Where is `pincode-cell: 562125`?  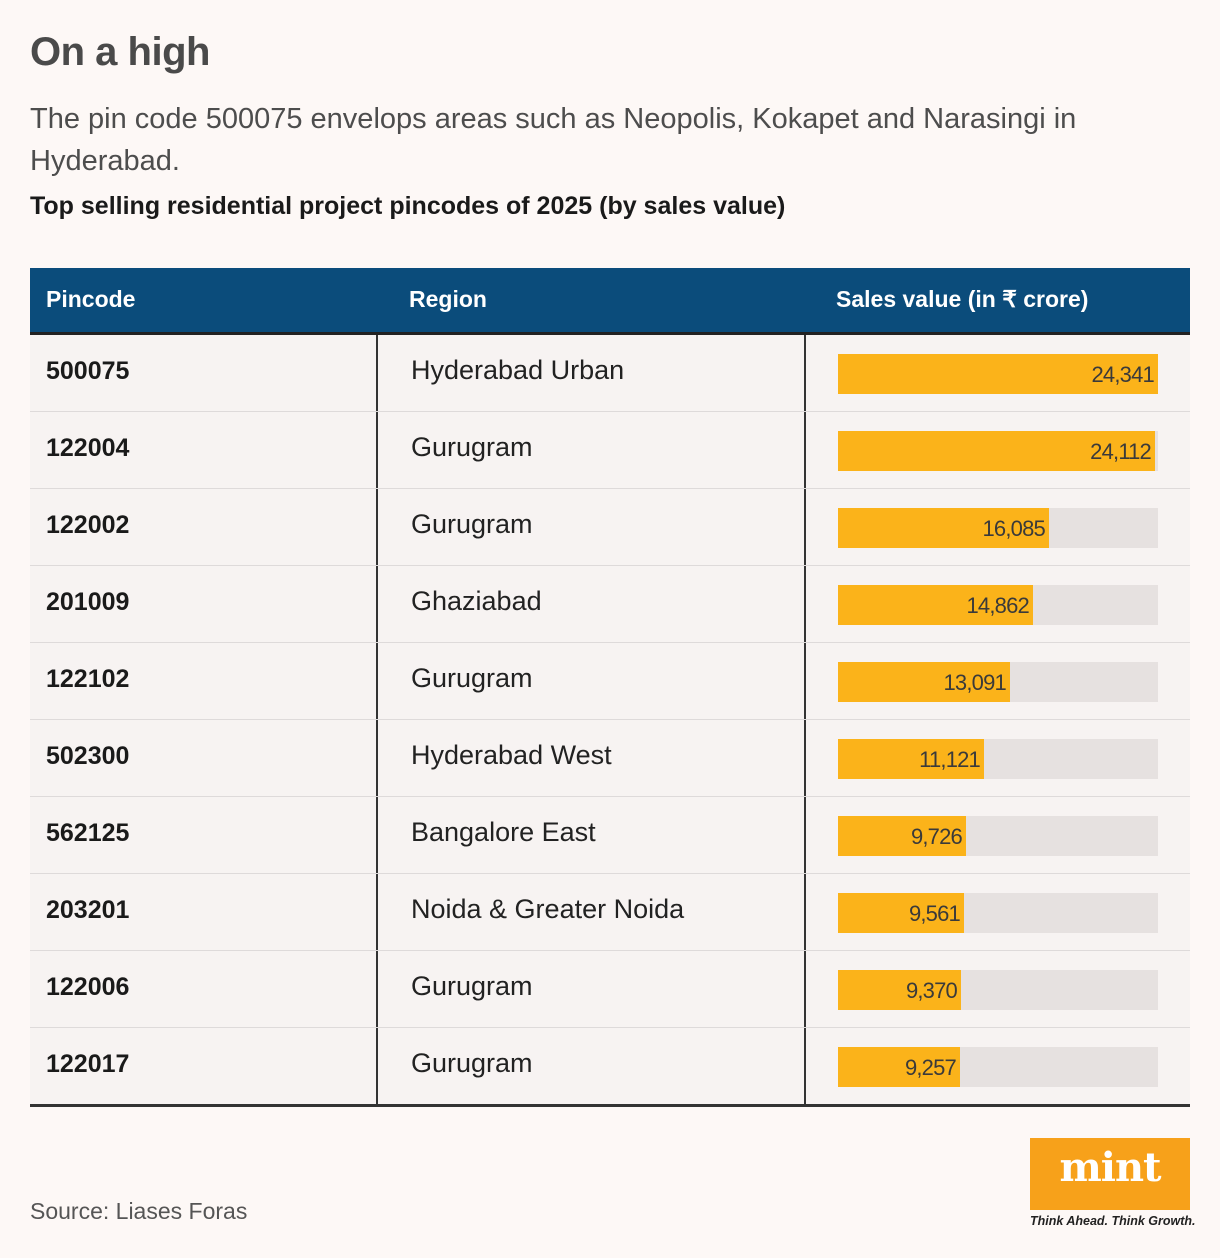 pincode-cell: 562125 is located at coordinates (88, 833).